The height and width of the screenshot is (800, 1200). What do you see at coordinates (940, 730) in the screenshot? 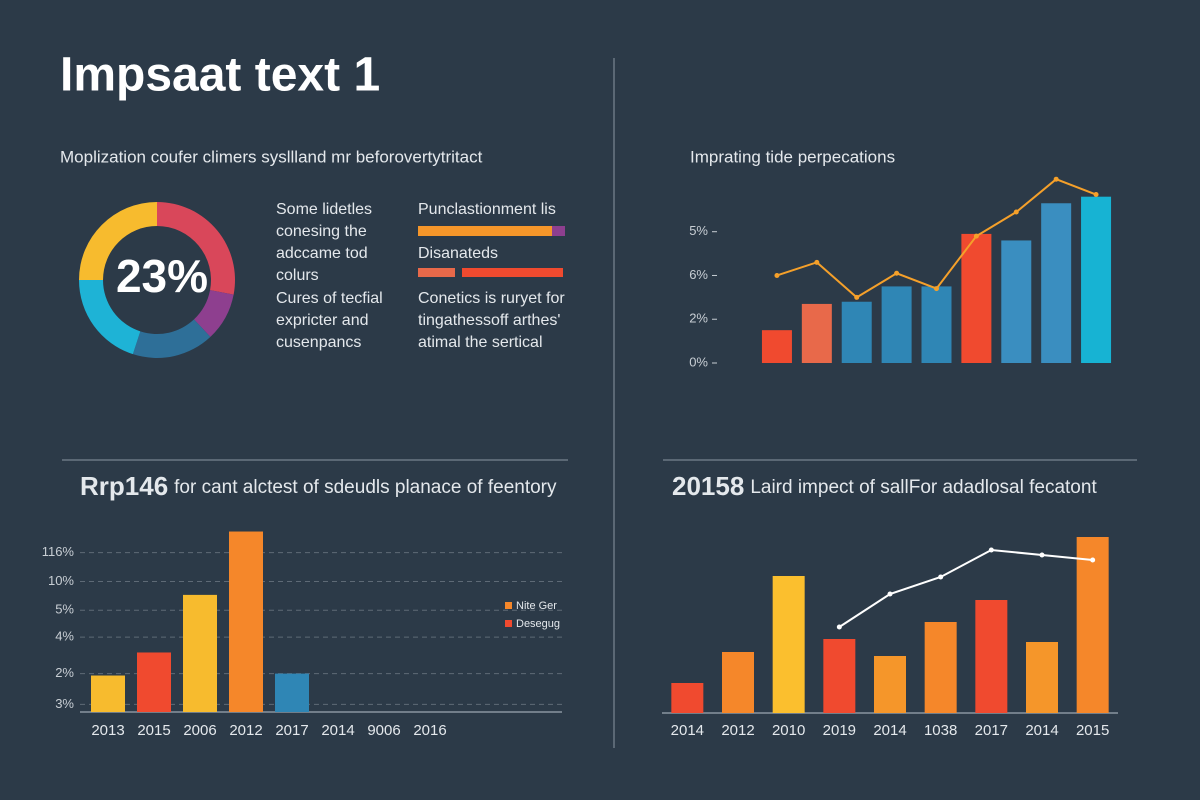
I see `x-tick-label: 1038` at bounding box center [940, 730].